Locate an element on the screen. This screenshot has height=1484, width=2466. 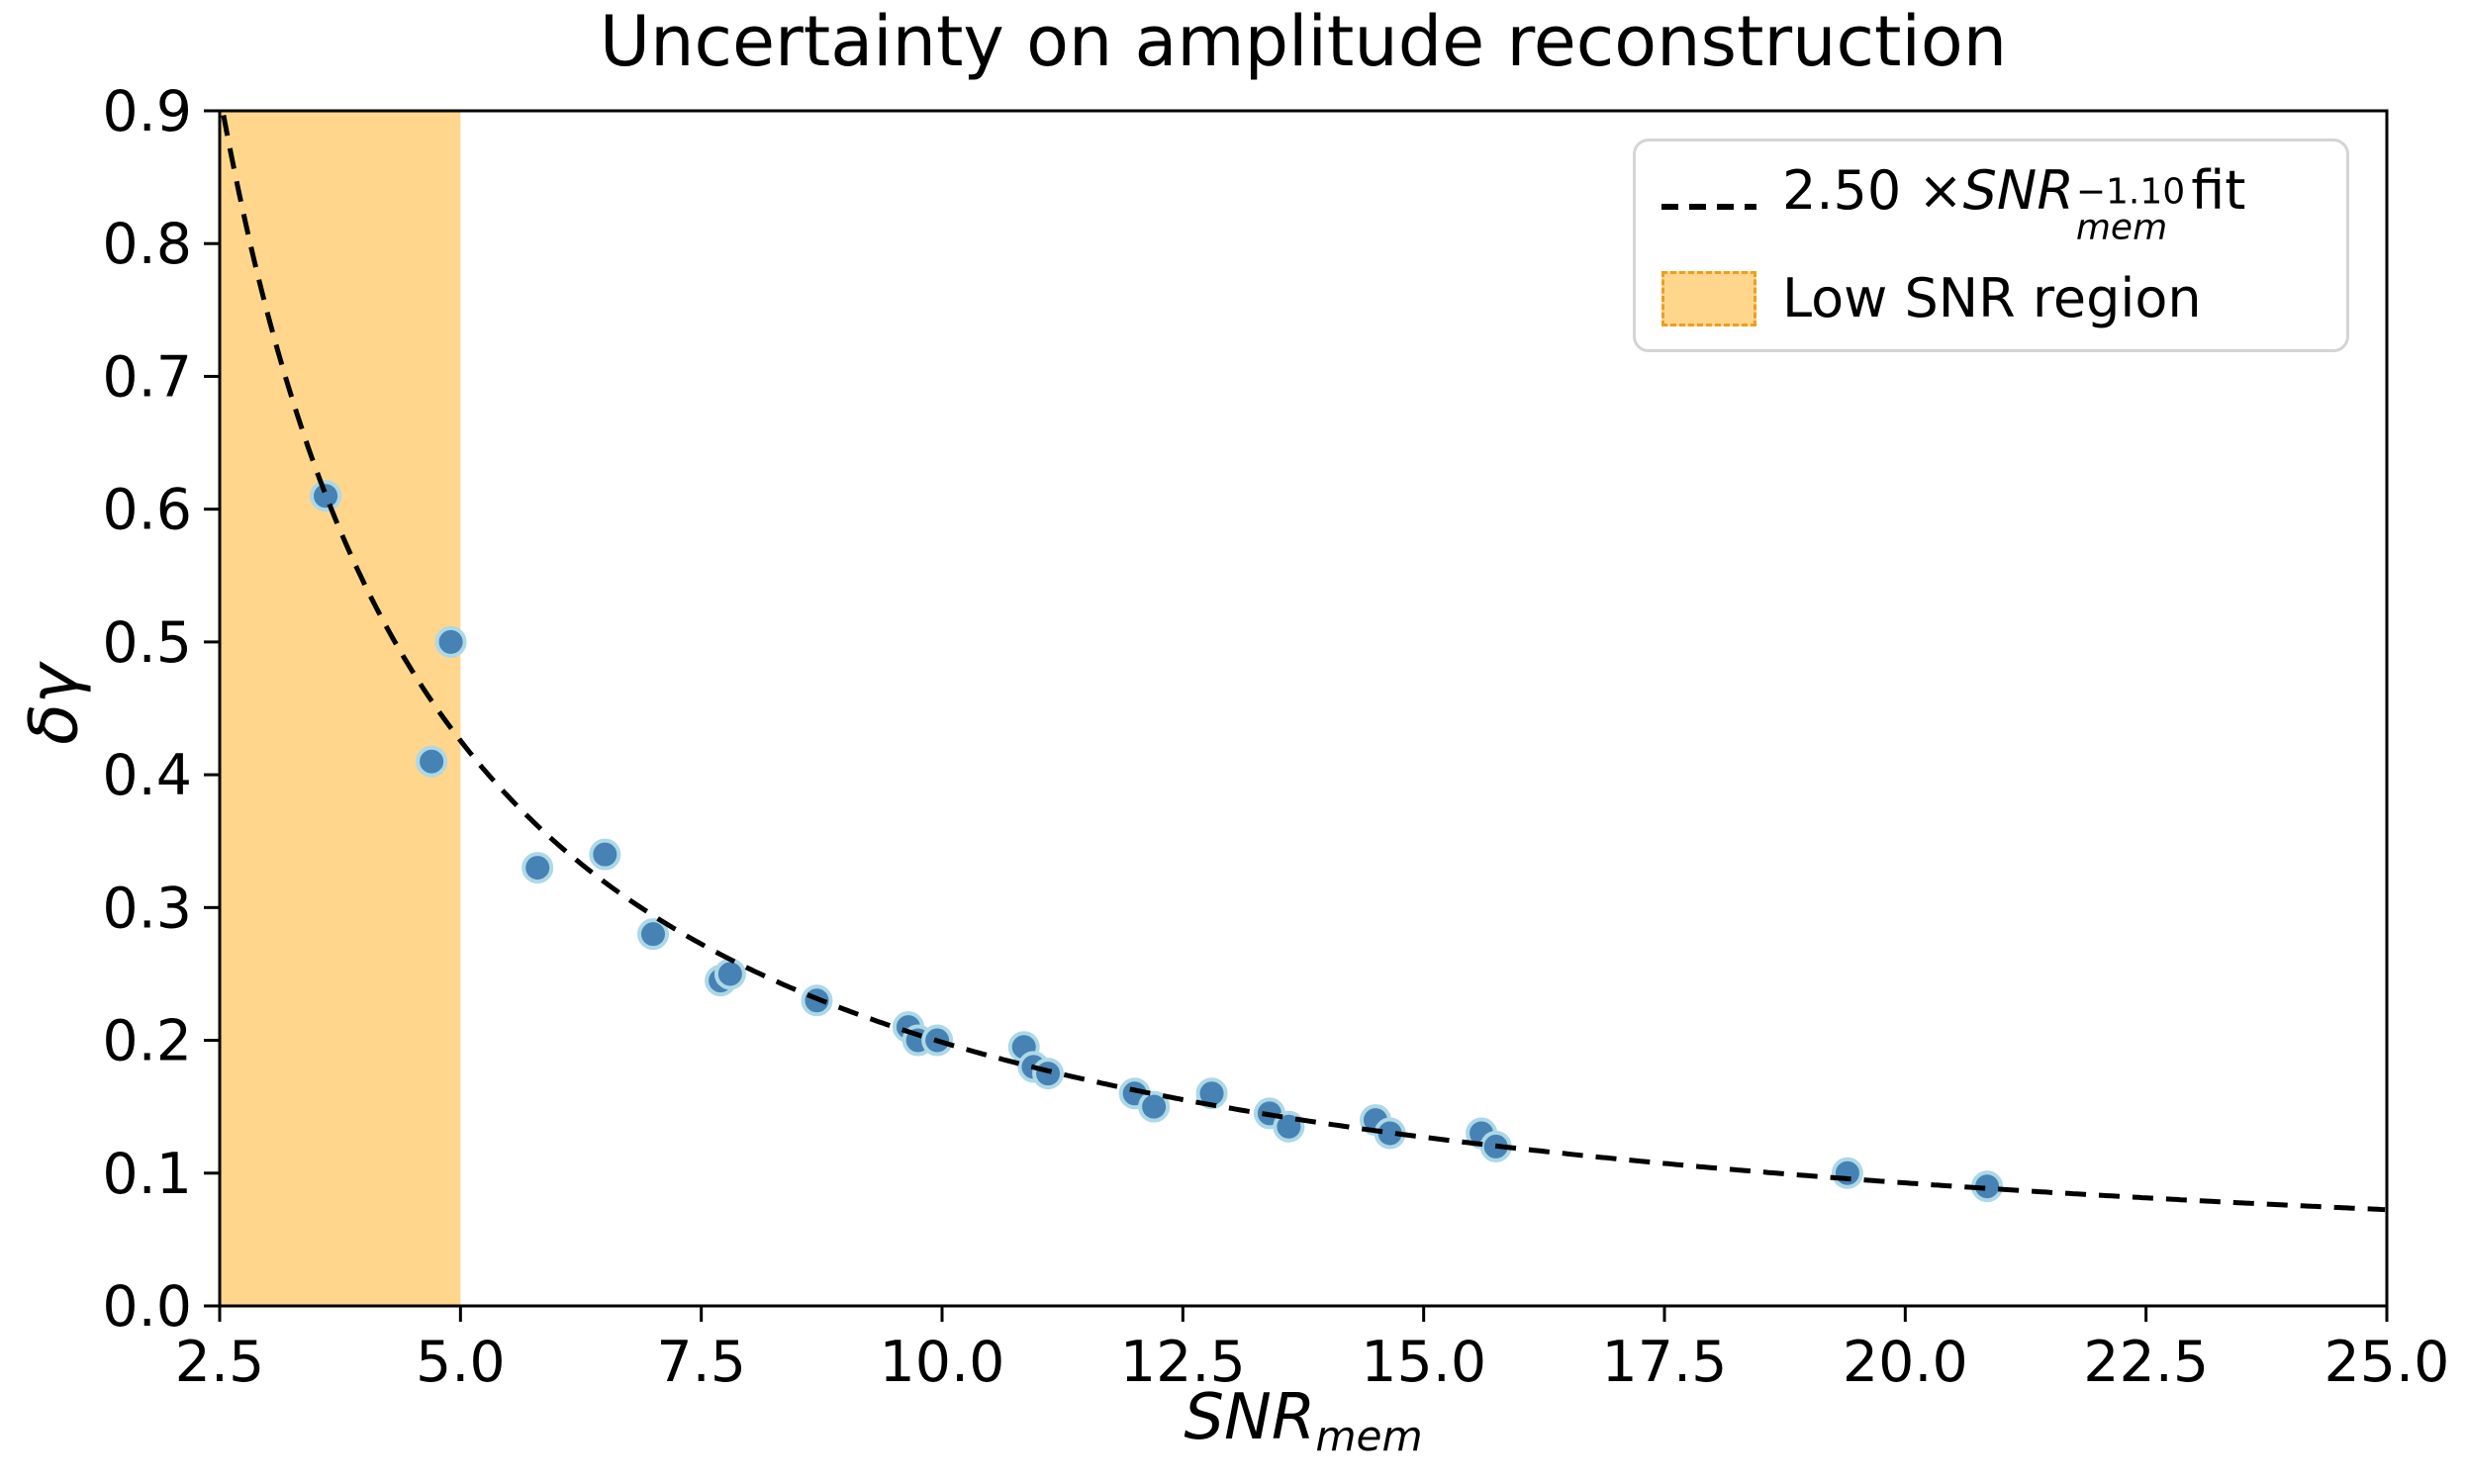
x-tick-label: 2.5 is located at coordinates (220, 1362).